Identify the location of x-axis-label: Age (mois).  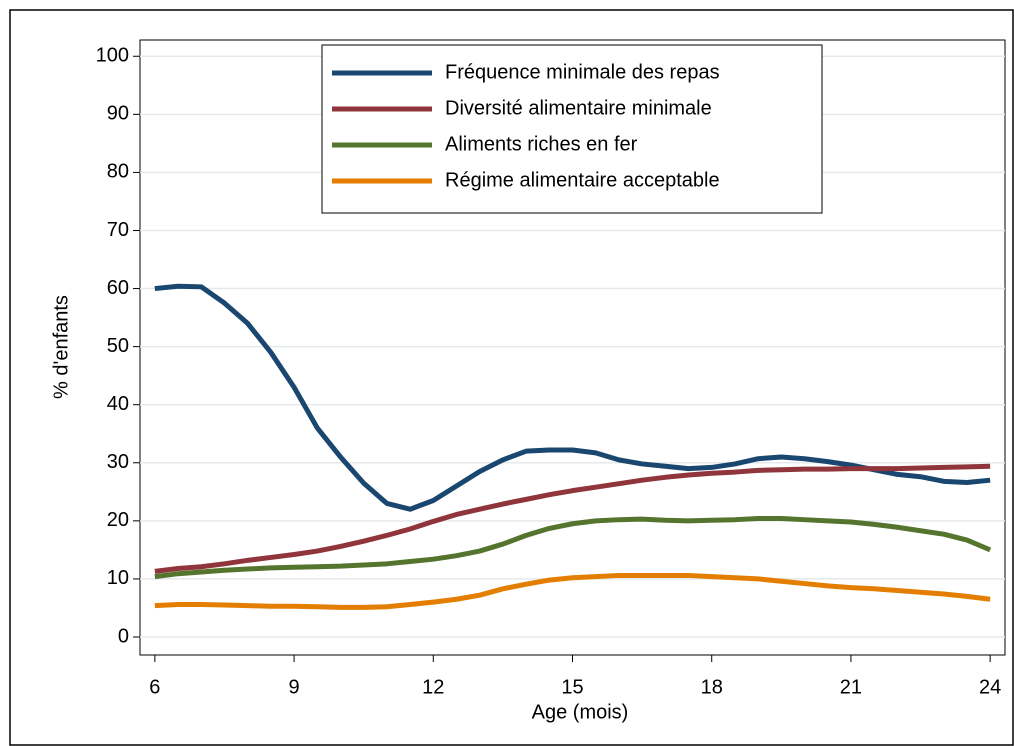
(580, 712).